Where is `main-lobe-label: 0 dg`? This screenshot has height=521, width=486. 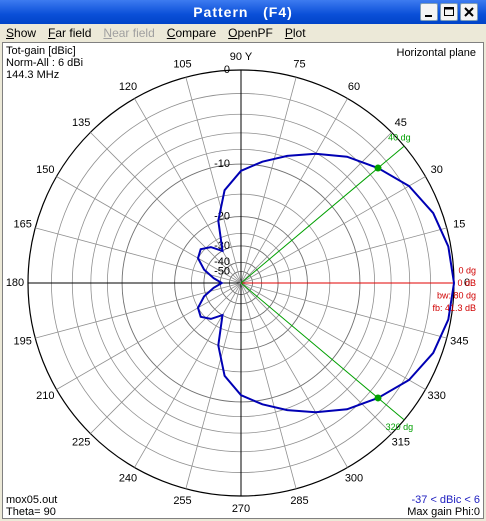 main-lobe-label: 0 dg is located at coordinates (467, 270).